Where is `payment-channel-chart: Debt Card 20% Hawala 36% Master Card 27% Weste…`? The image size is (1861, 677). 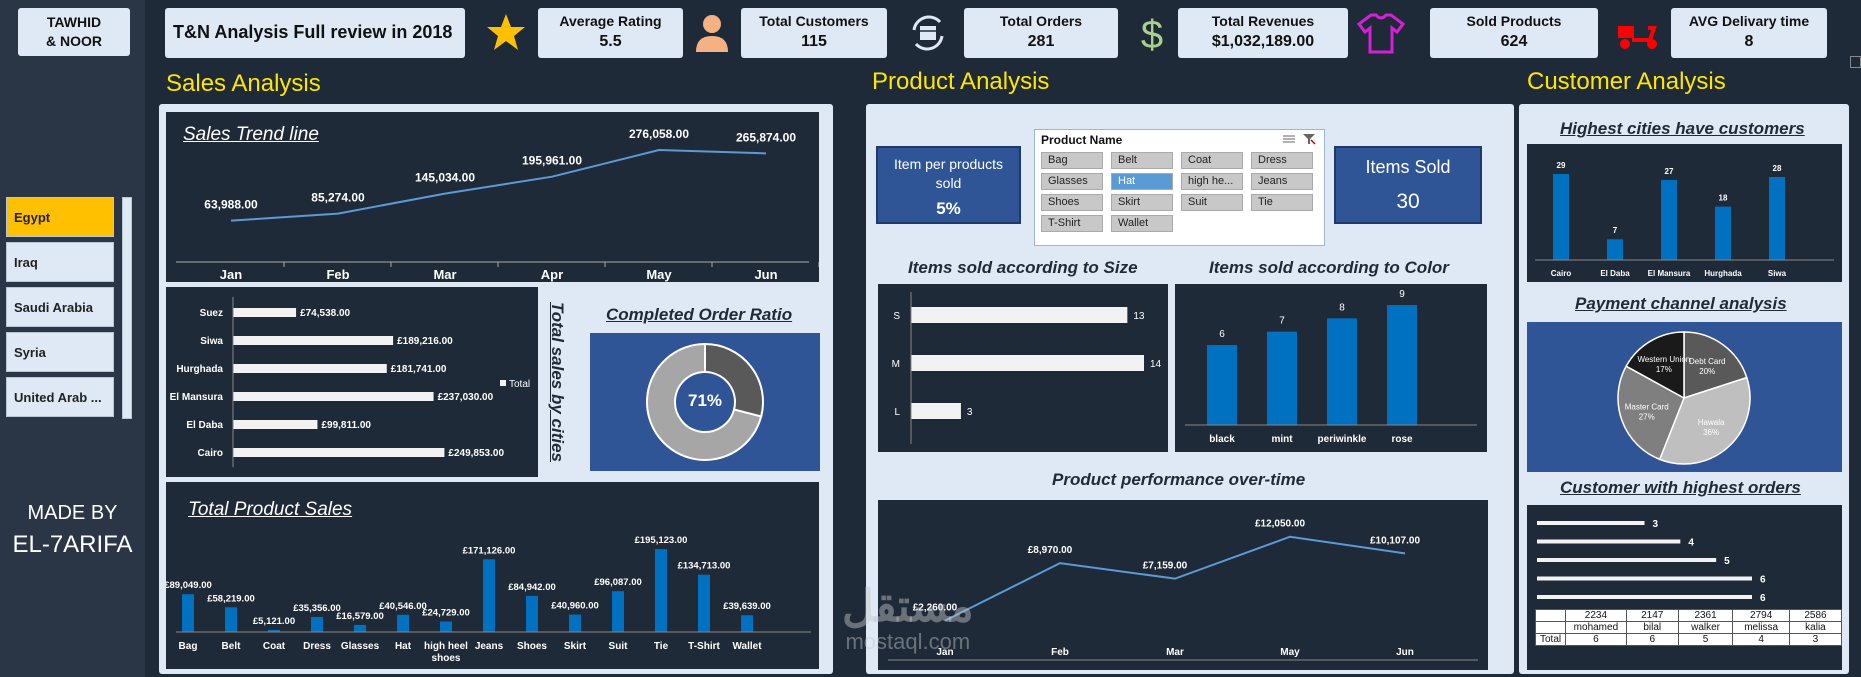 payment-channel-chart: Debt Card 20% Hawala 36% Master Card 27% Weste… is located at coordinates (1684, 397).